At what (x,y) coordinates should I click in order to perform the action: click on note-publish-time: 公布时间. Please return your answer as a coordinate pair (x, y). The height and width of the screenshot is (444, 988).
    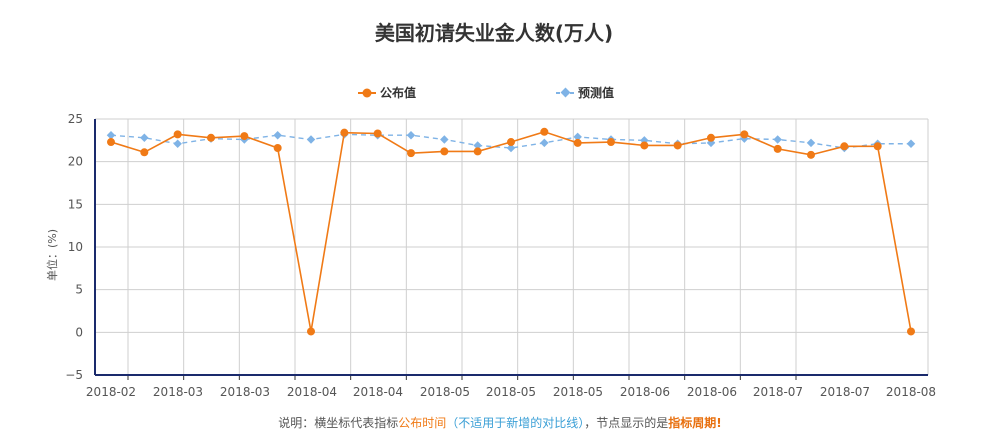
    Looking at the image, I should click on (422, 423).